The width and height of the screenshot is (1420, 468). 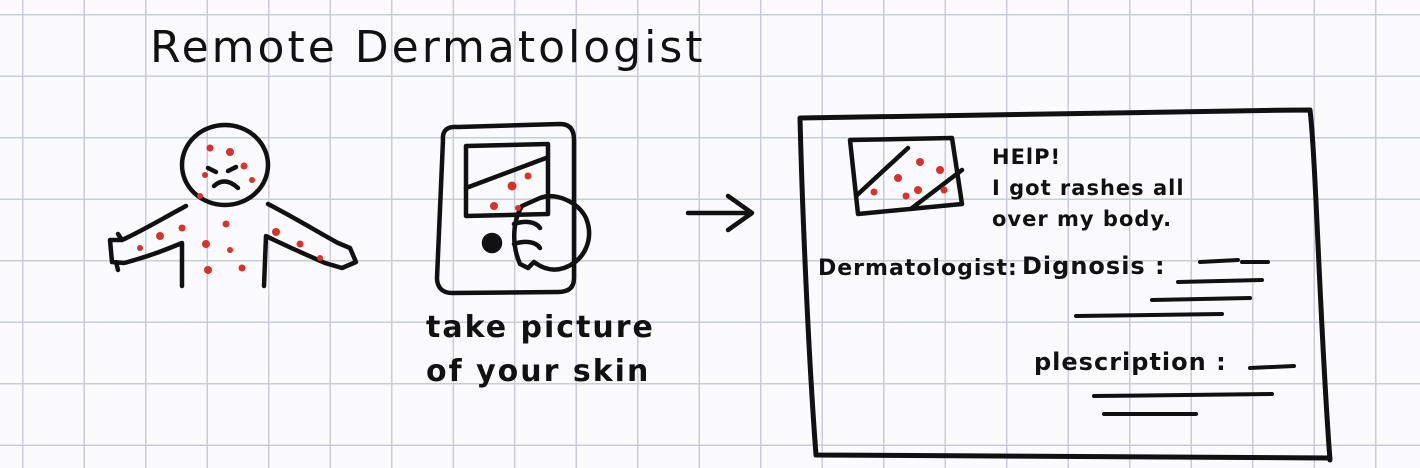 I want to click on caption-line-2: of your skin, so click(x=538, y=371).